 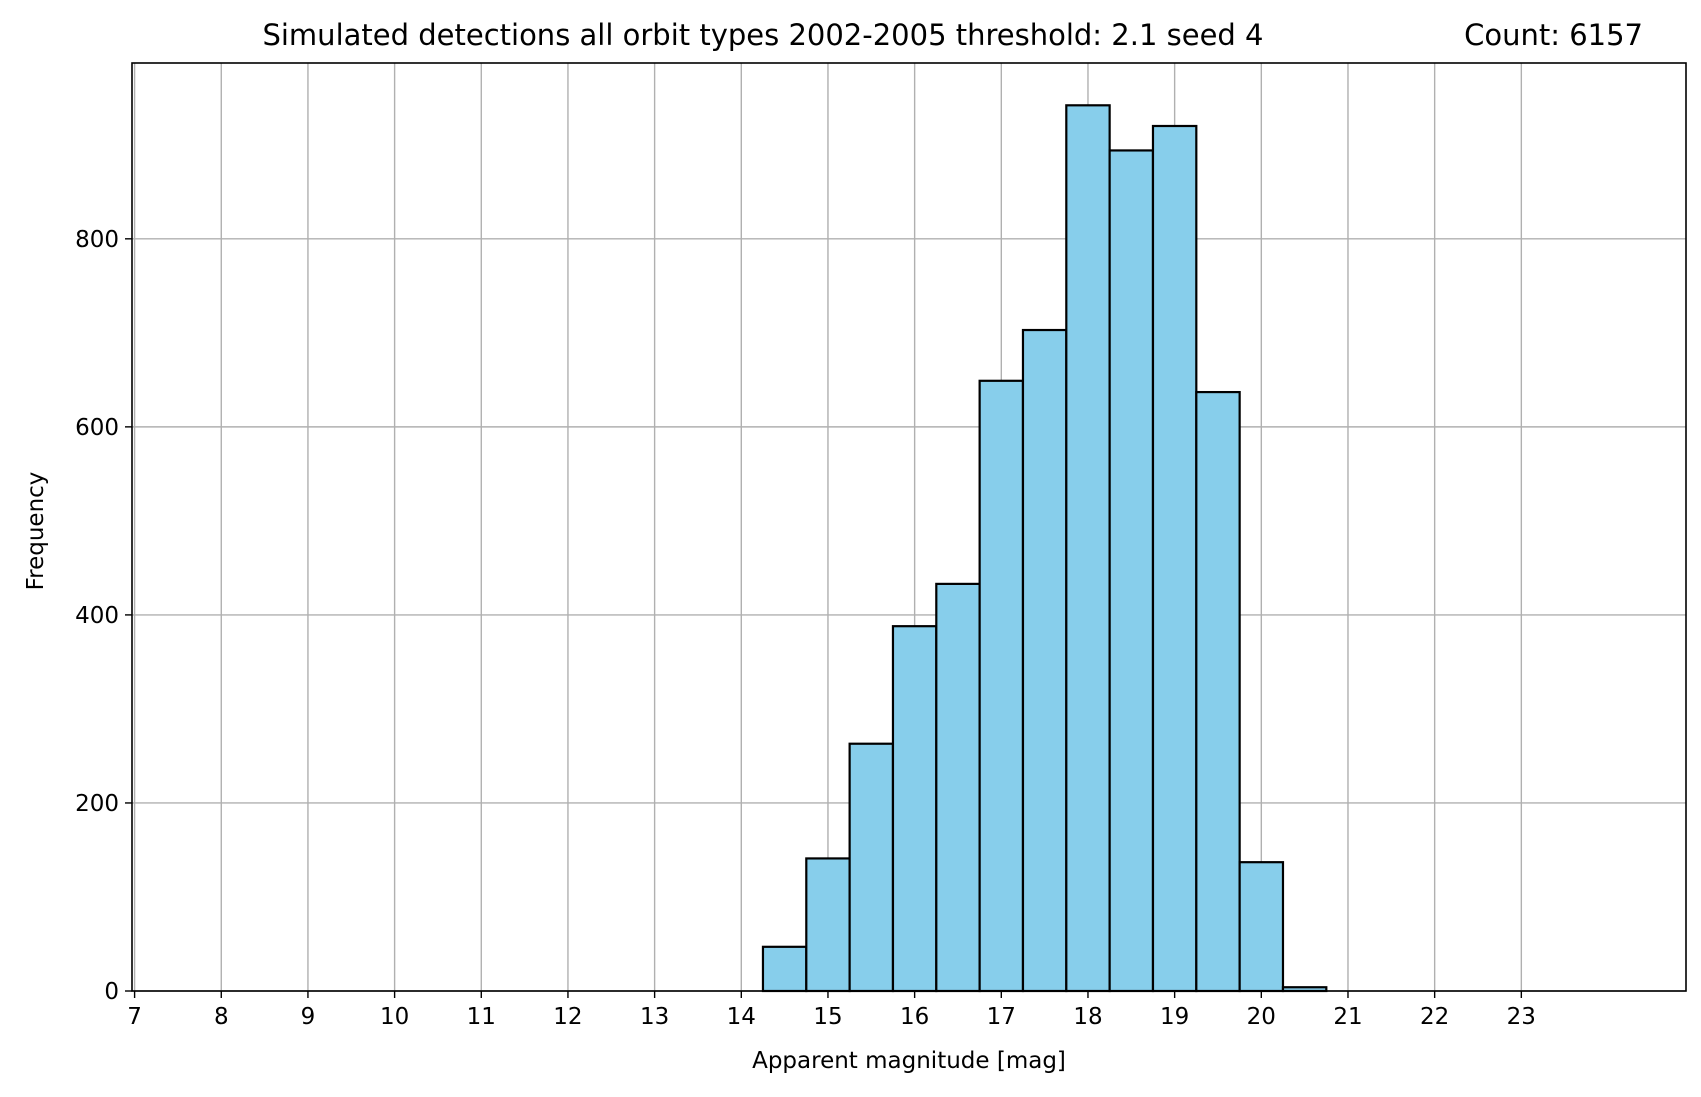 What do you see at coordinates (36, 531) in the screenshot?
I see `y-axis-label: Frequency` at bounding box center [36, 531].